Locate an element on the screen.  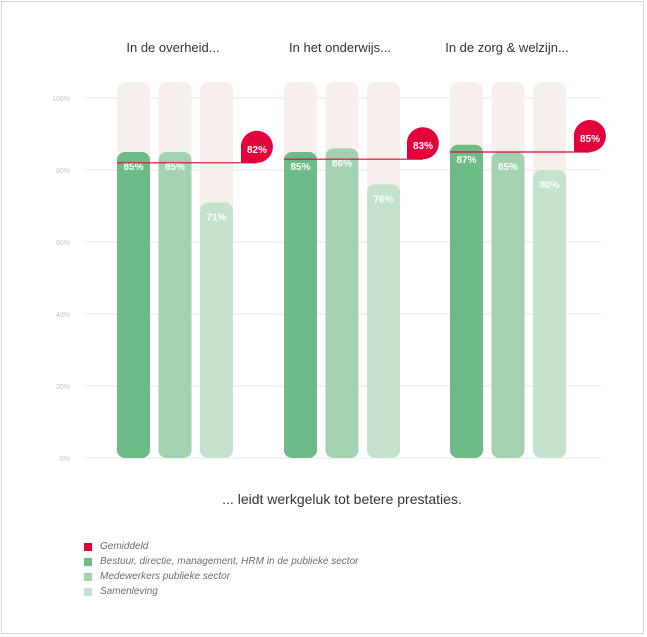
legend-swatch-average is located at coordinates (88, 546).